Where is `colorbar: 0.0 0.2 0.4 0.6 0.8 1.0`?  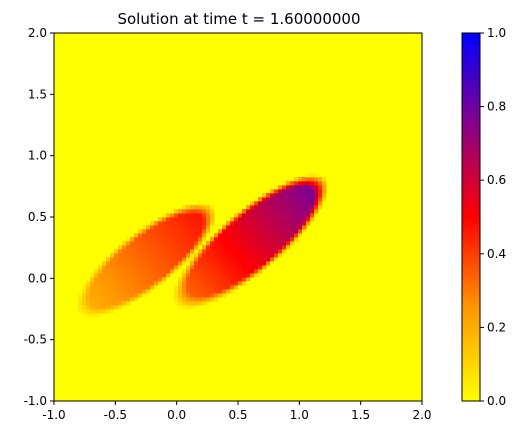
colorbar: 0.0 0.2 0.4 0.6 0.8 1.0 is located at coordinates (483, 217).